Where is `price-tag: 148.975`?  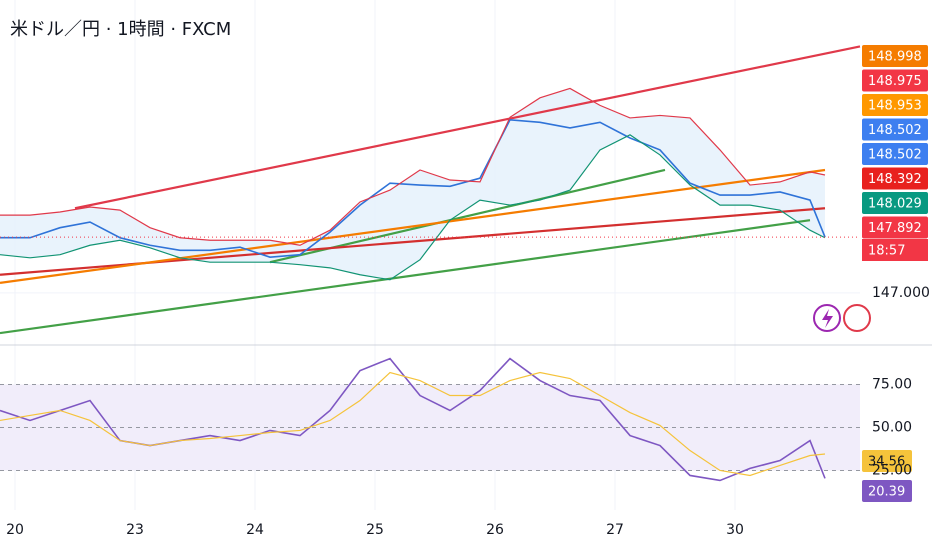 price-tag: 148.975 is located at coordinates (895, 80).